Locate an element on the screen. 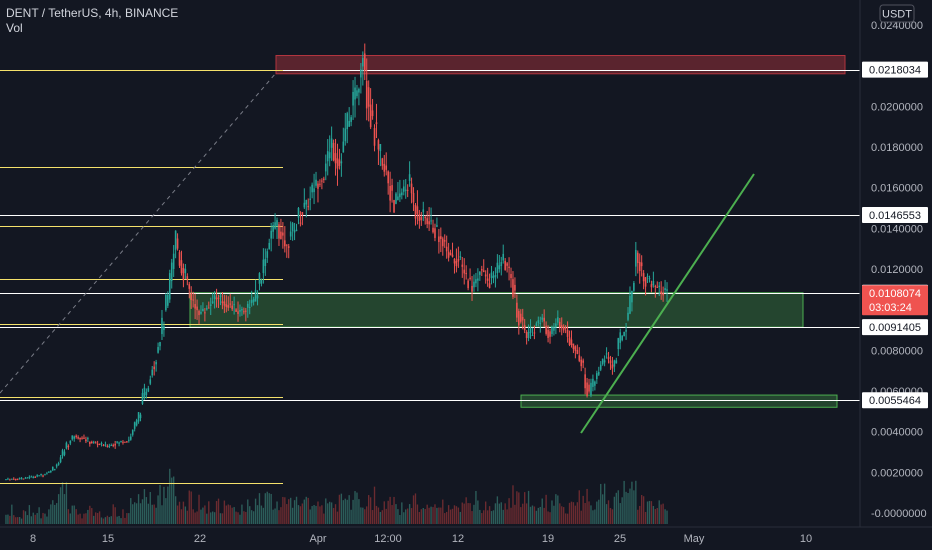 Image resolution: width=932 pixels, height=550 pixels. x-tick-label: 10 is located at coordinates (806, 539).